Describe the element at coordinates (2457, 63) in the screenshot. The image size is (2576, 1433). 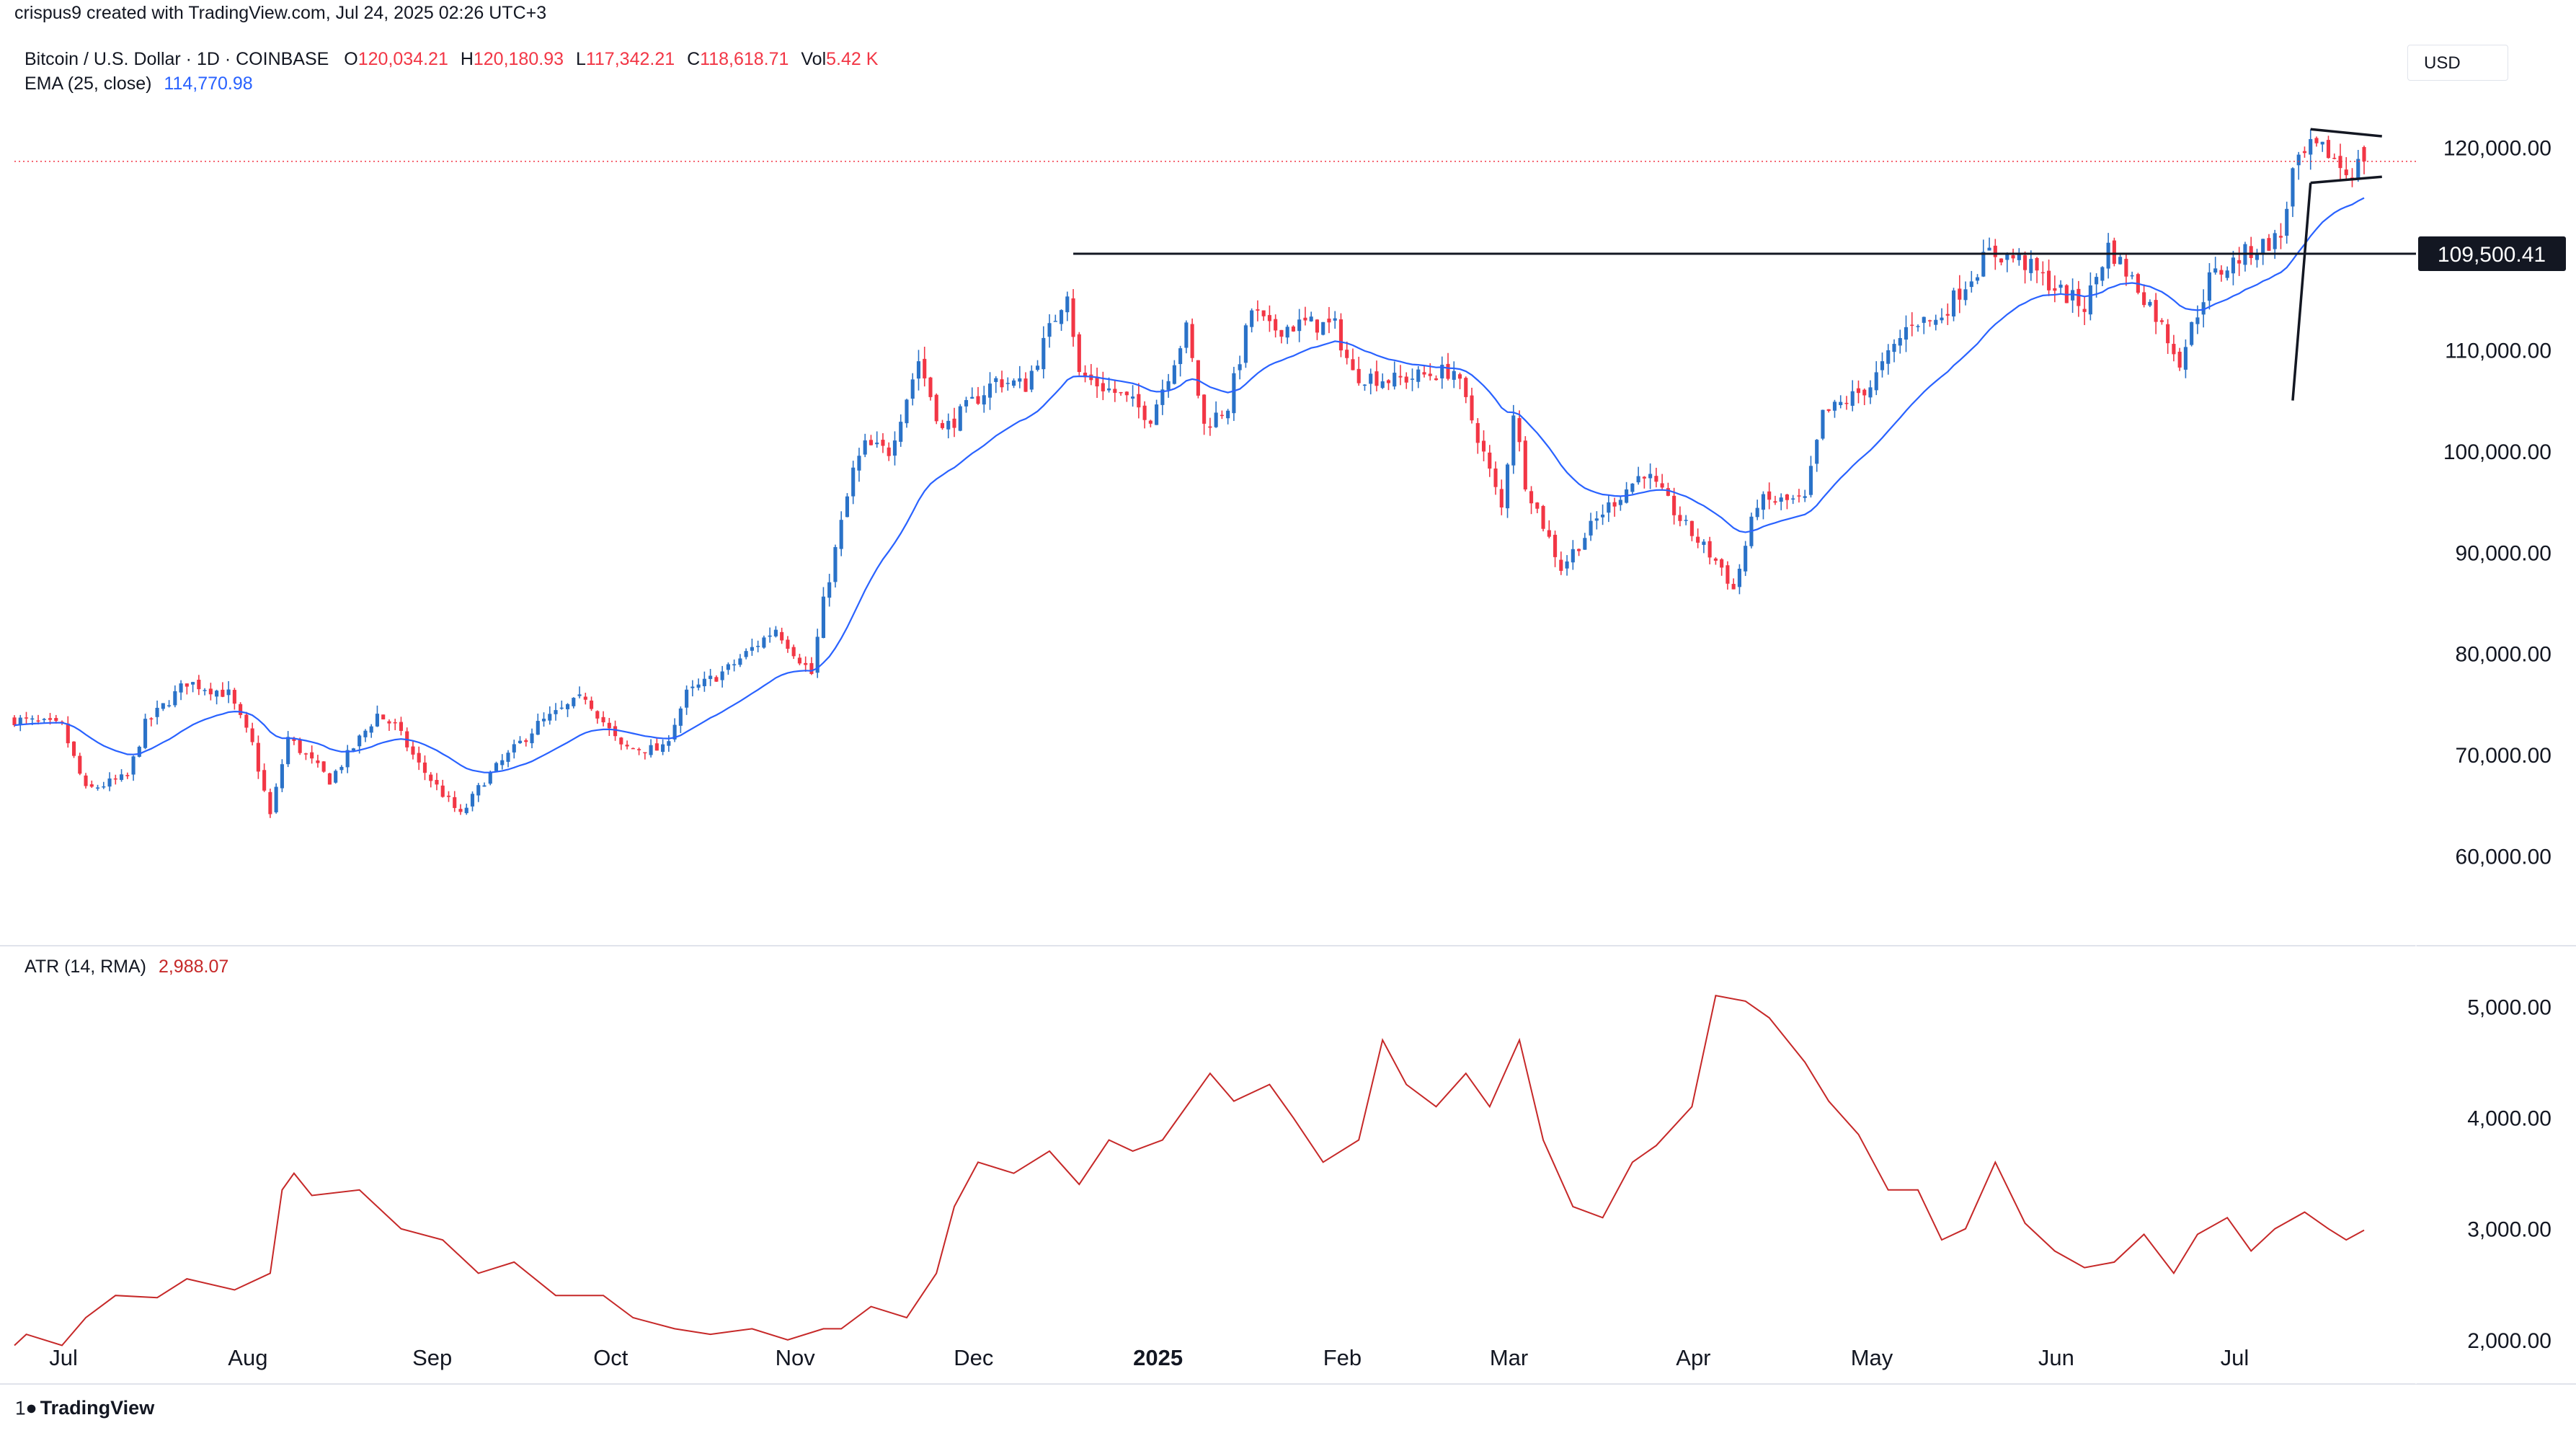
I see `currency-button: USD` at that location.